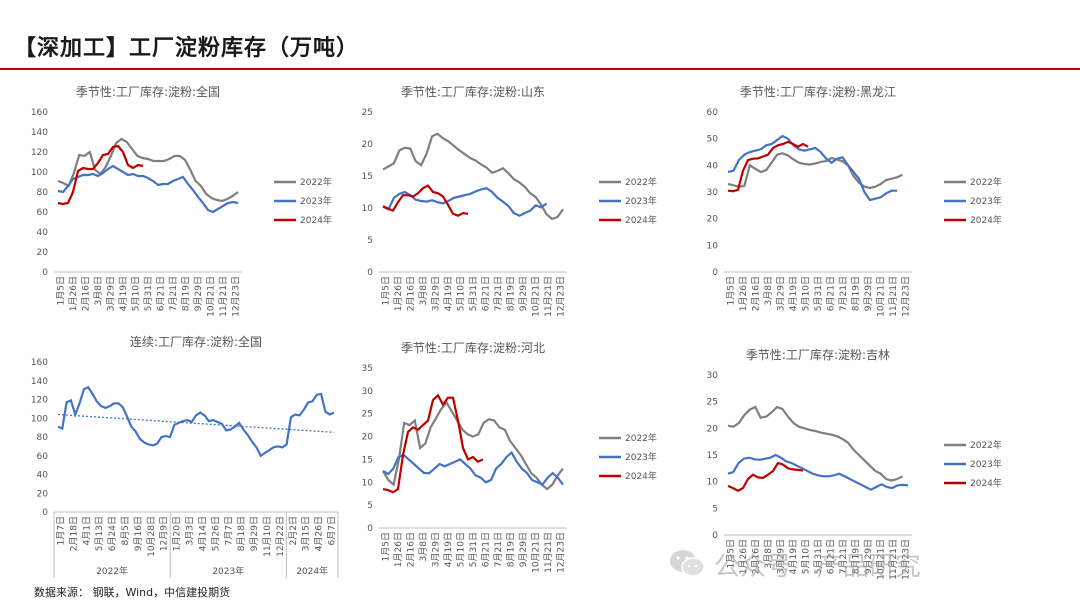 This screenshot has width=1080, height=608. Describe the element at coordinates (43, 193) in the screenshot. I see `y-tick-label: 80` at that location.